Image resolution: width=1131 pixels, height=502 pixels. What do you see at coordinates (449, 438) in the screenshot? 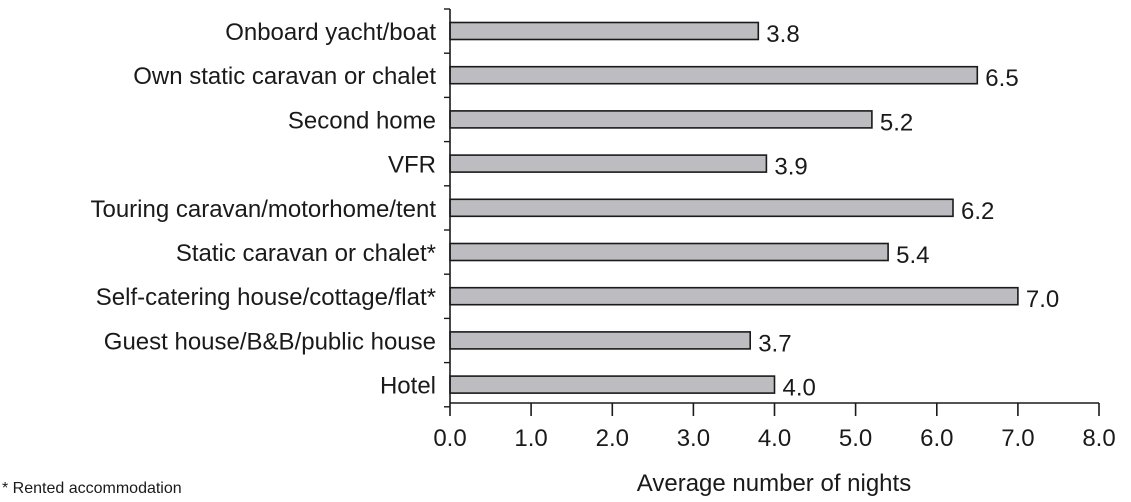
I see `x-tick-label-1: 0.0` at bounding box center [449, 438].